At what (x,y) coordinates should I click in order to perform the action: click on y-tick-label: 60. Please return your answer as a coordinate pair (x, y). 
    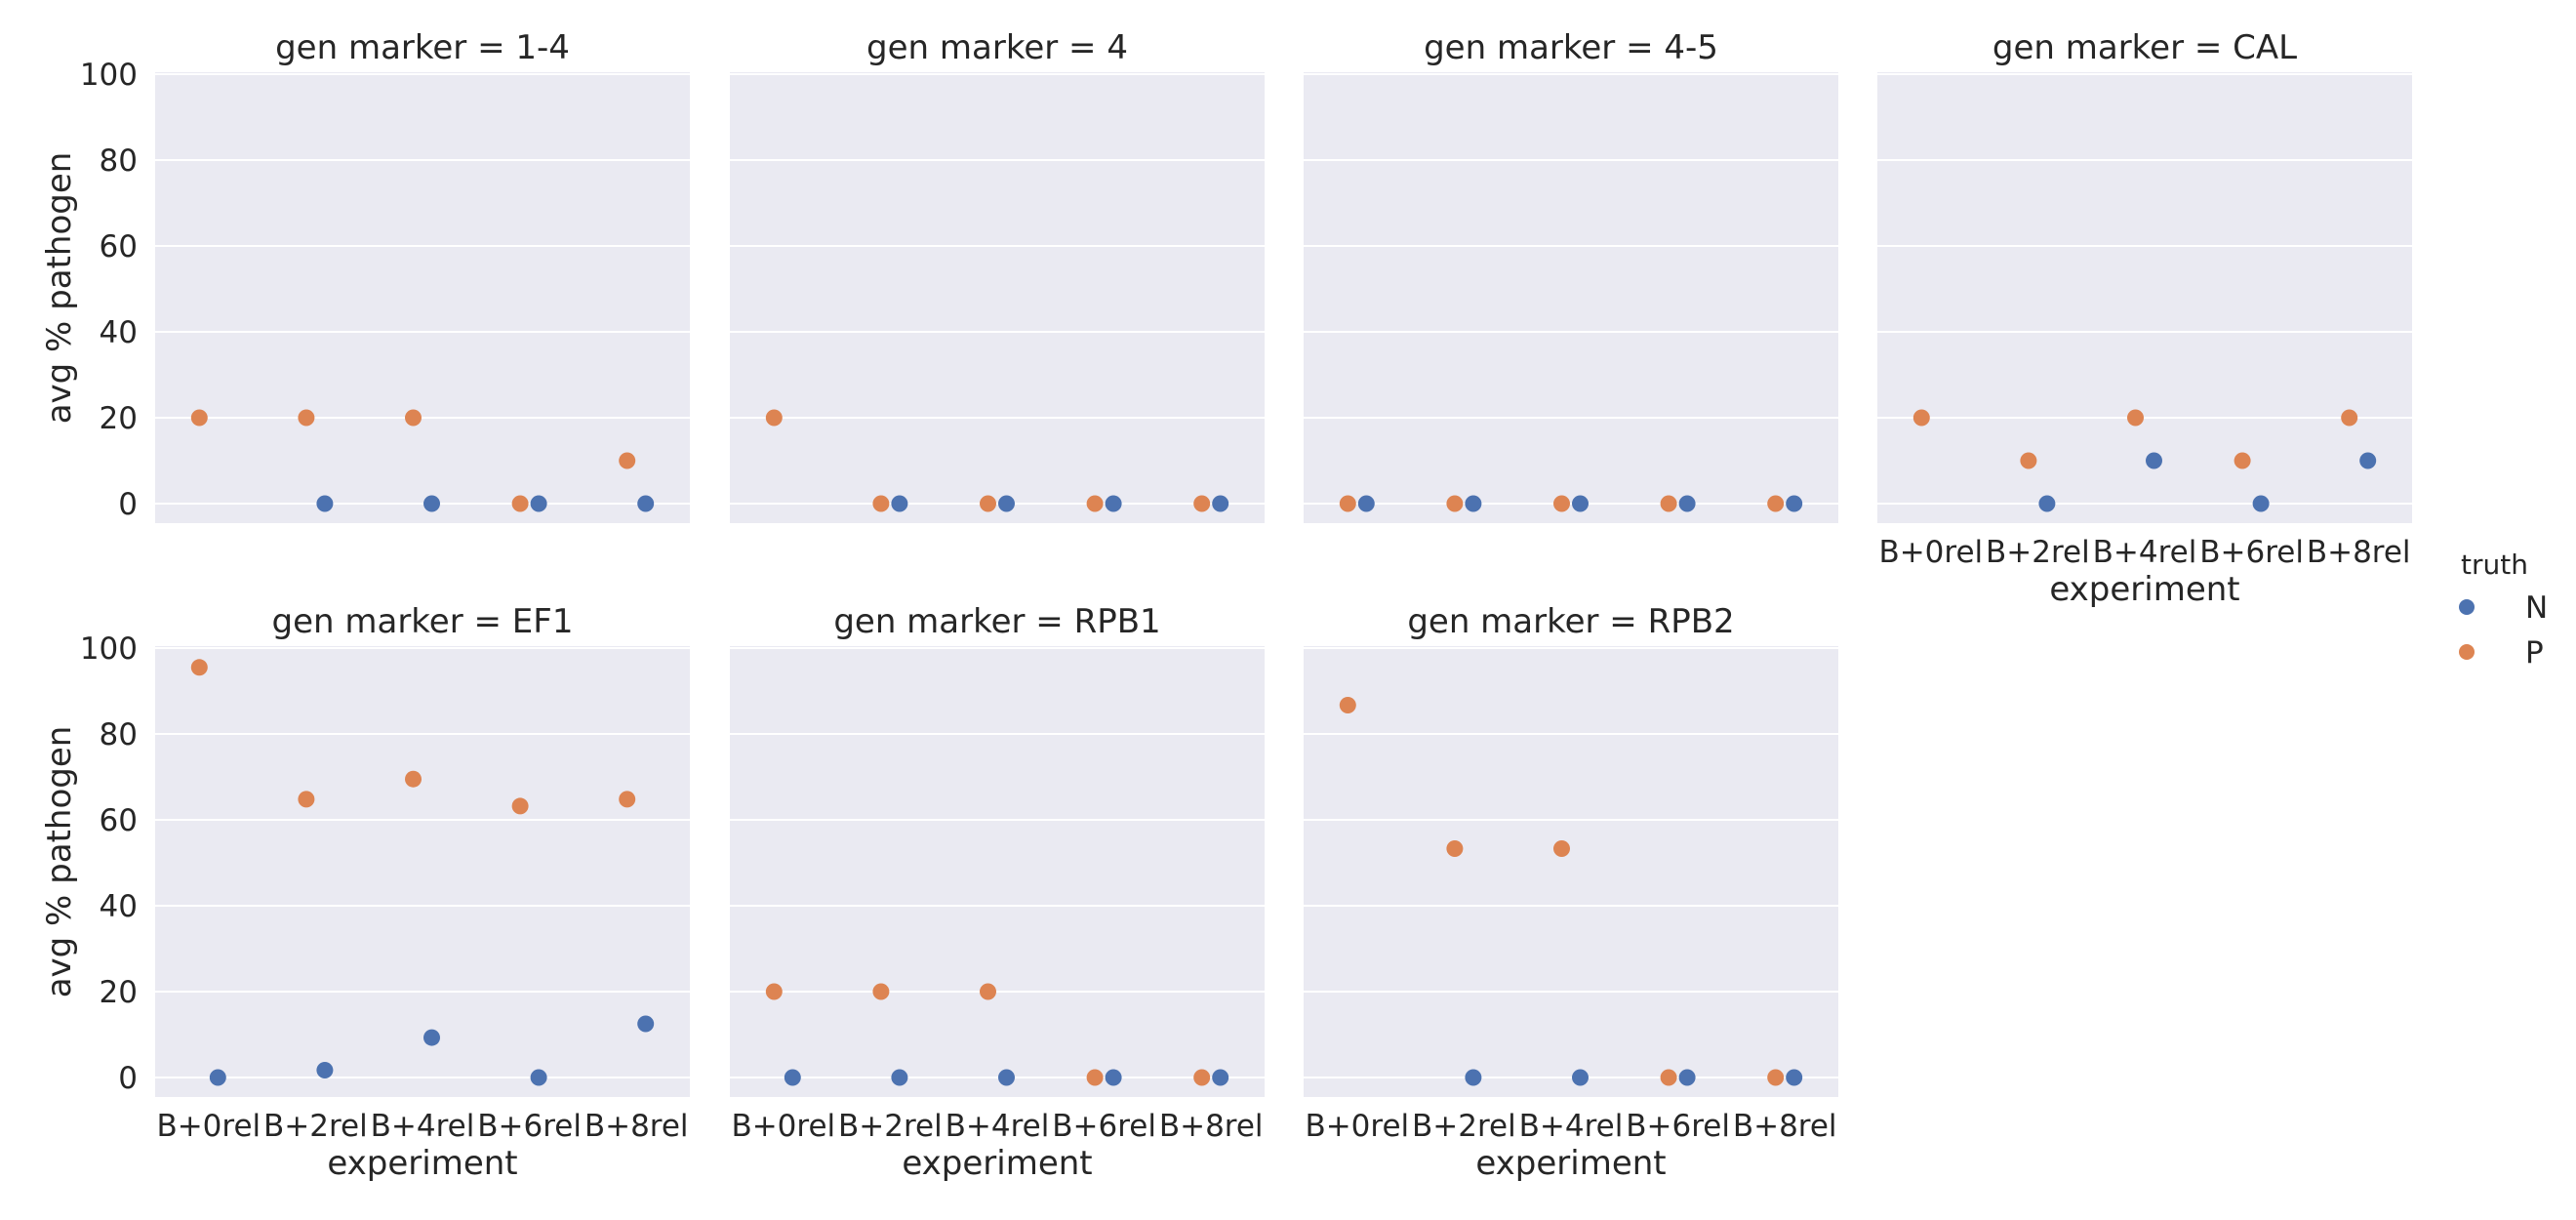
    Looking at the image, I should click on (119, 246).